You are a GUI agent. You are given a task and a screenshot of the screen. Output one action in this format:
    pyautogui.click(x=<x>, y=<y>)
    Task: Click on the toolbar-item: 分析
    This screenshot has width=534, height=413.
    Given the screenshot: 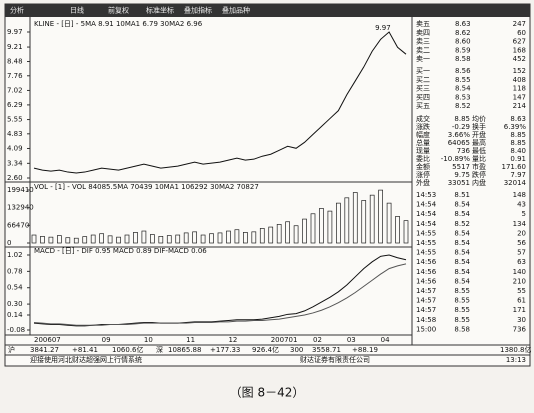 What is the action you would take?
    pyautogui.click(x=17, y=10)
    